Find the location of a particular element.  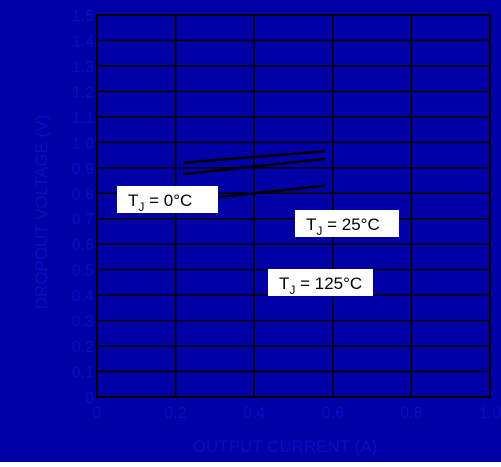

series-label-0: TJ = 0°C is located at coordinates (167, 200).